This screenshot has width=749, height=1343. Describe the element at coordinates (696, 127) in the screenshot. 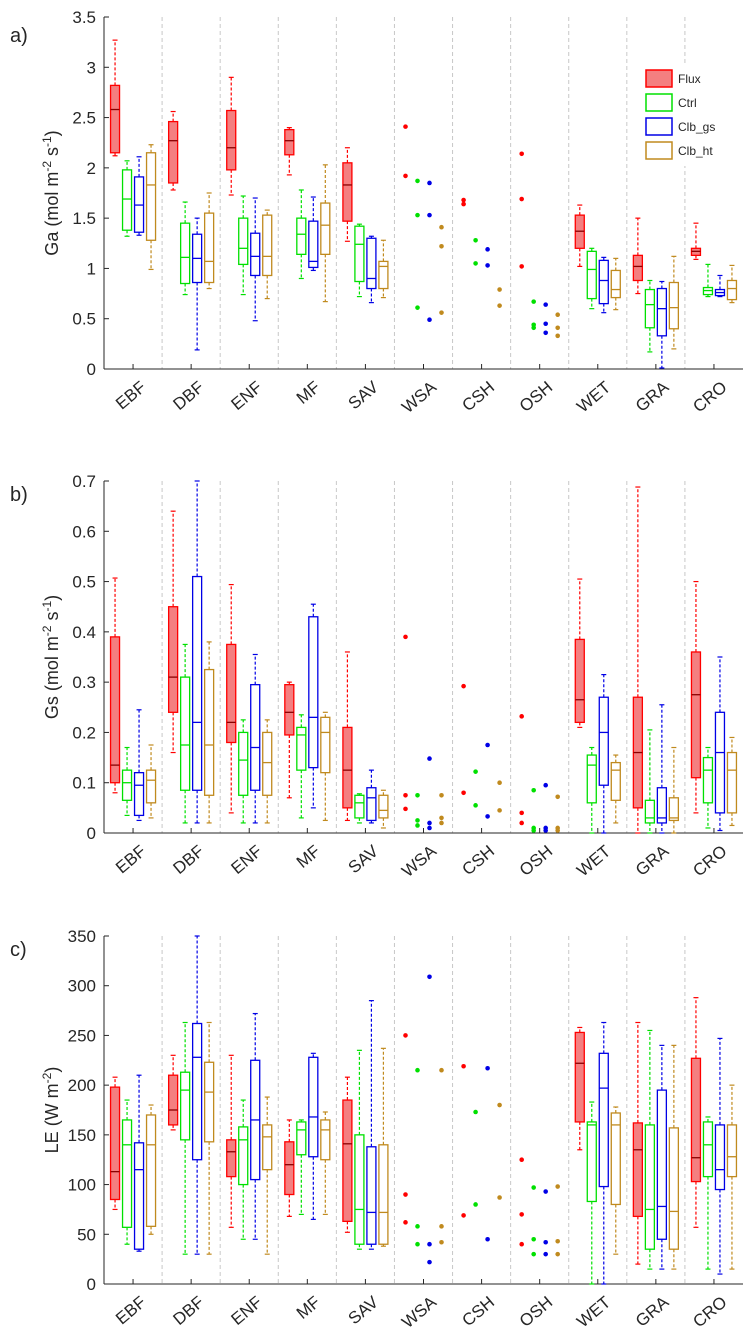

I see `legend-label: Clb_gs` at that location.